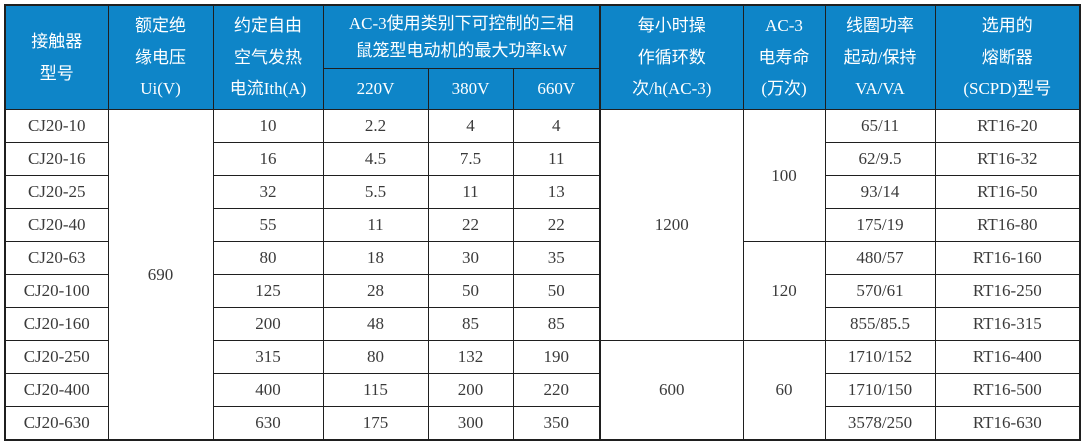  Describe the element at coordinates (56, 324) in the screenshot. I see `cell-model: CJ20-160` at that location.